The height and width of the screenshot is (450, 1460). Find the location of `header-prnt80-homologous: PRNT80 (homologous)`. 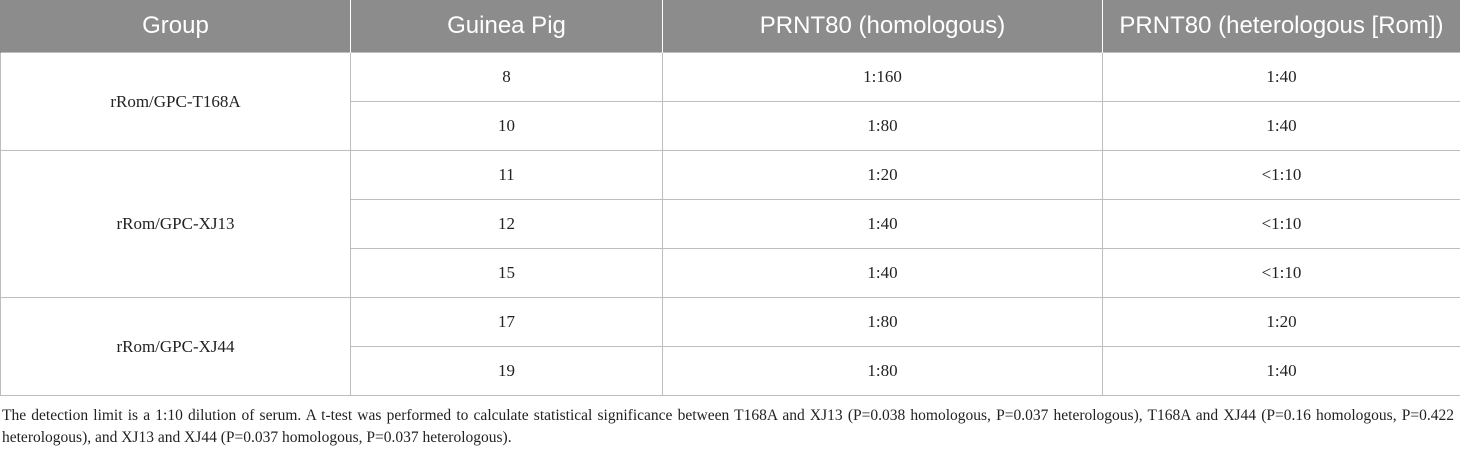

header-prnt80-homologous: PRNT80 (homologous) is located at coordinates (882, 26).